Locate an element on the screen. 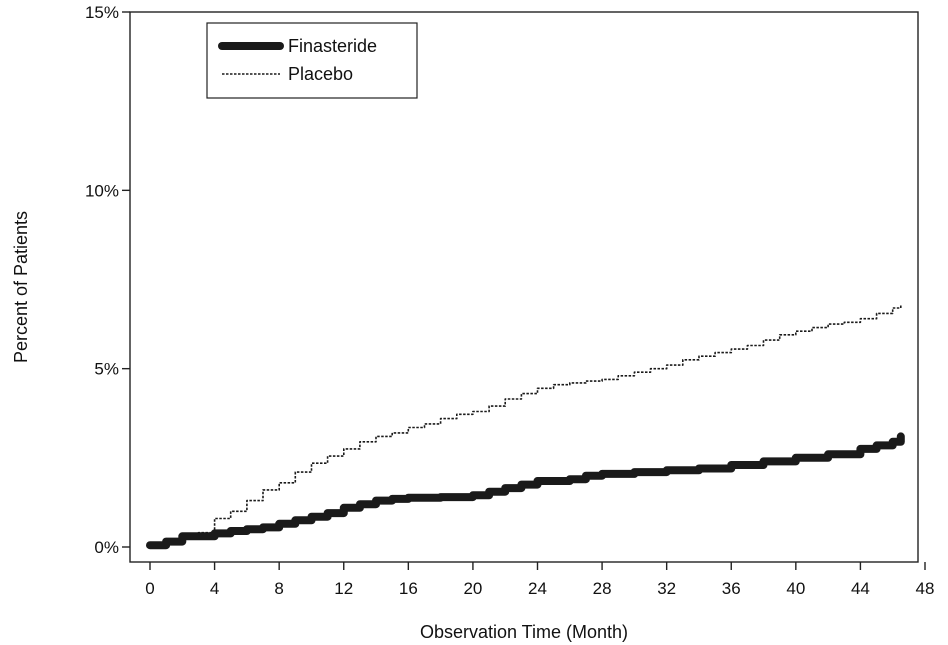  legend: Finasteride Placebo is located at coordinates (312, 60).